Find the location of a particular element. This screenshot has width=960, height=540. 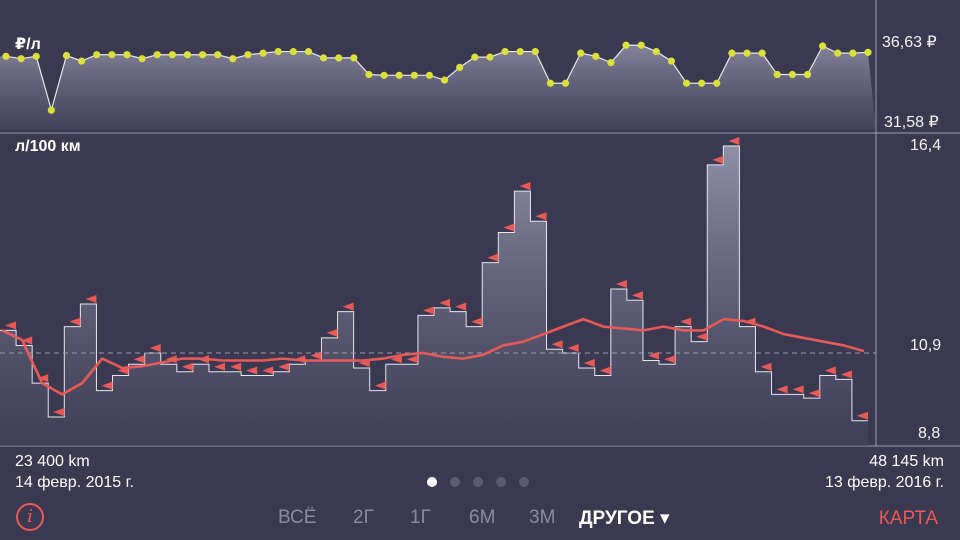

info-button: i is located at coordinates (30, 517).